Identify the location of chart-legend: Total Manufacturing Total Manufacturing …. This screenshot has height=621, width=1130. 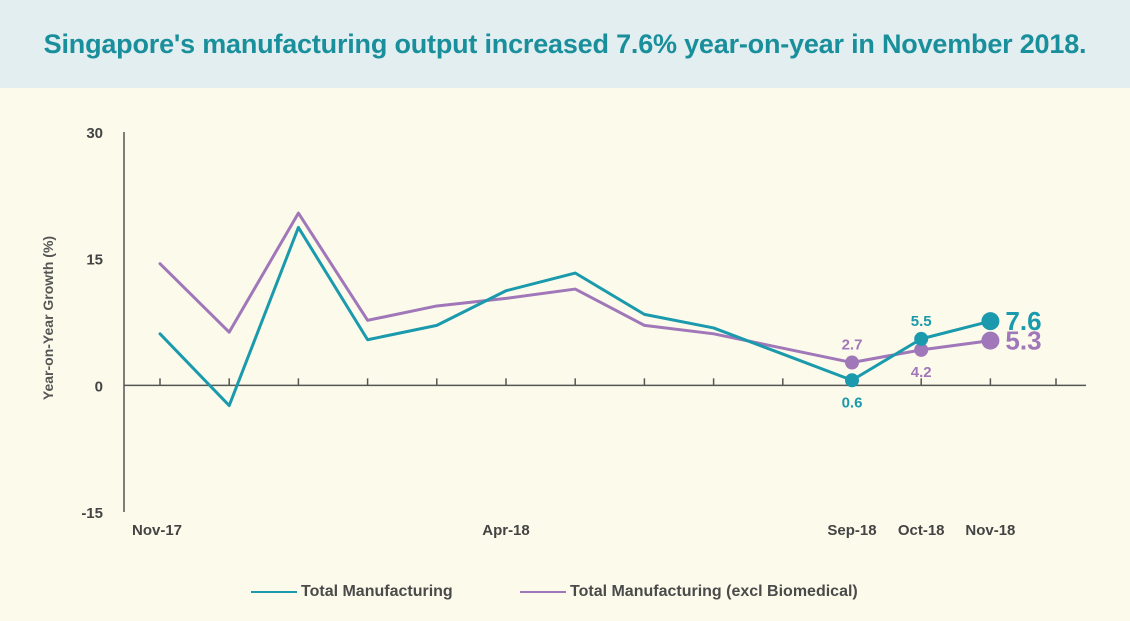
(565, 598).